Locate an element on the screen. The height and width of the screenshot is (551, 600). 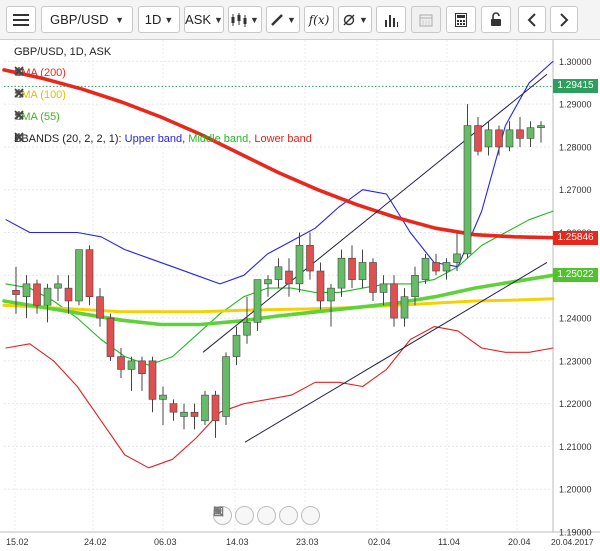
symbol-select-label: GBP/USD is located at coordinates (79, 19).